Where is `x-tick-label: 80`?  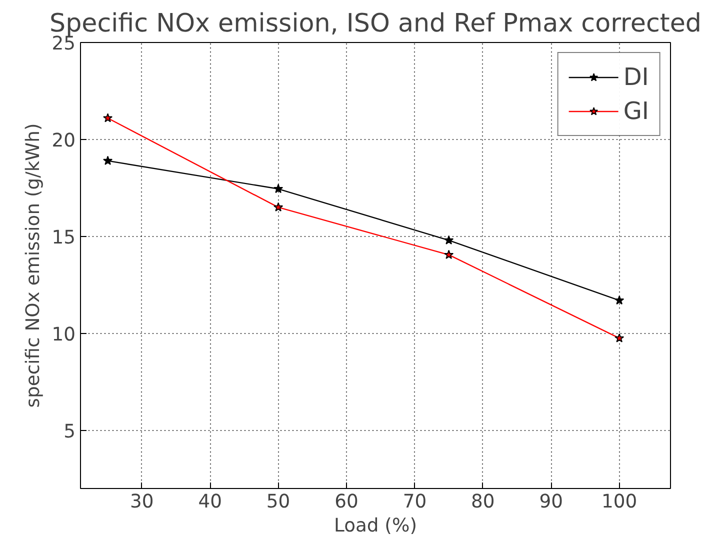 x-tick-label: 80 is located at coordinates (483, 502).